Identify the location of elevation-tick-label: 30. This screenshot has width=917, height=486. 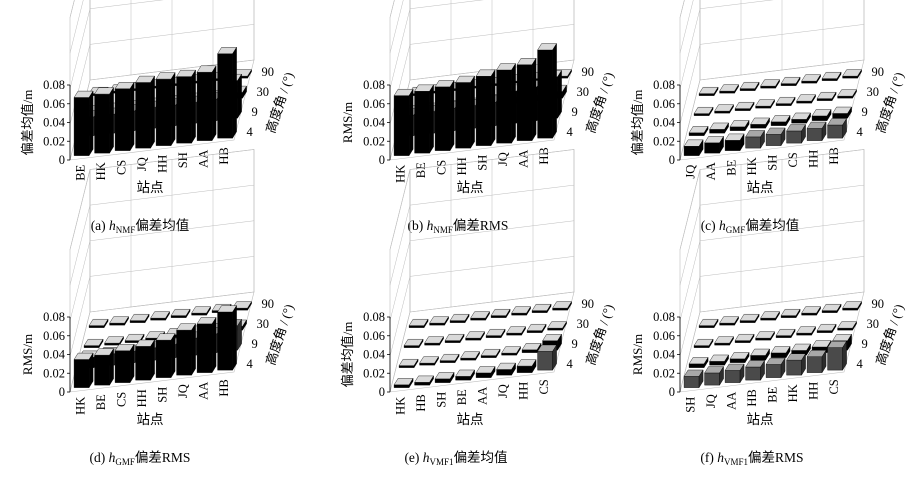
(873, 92).